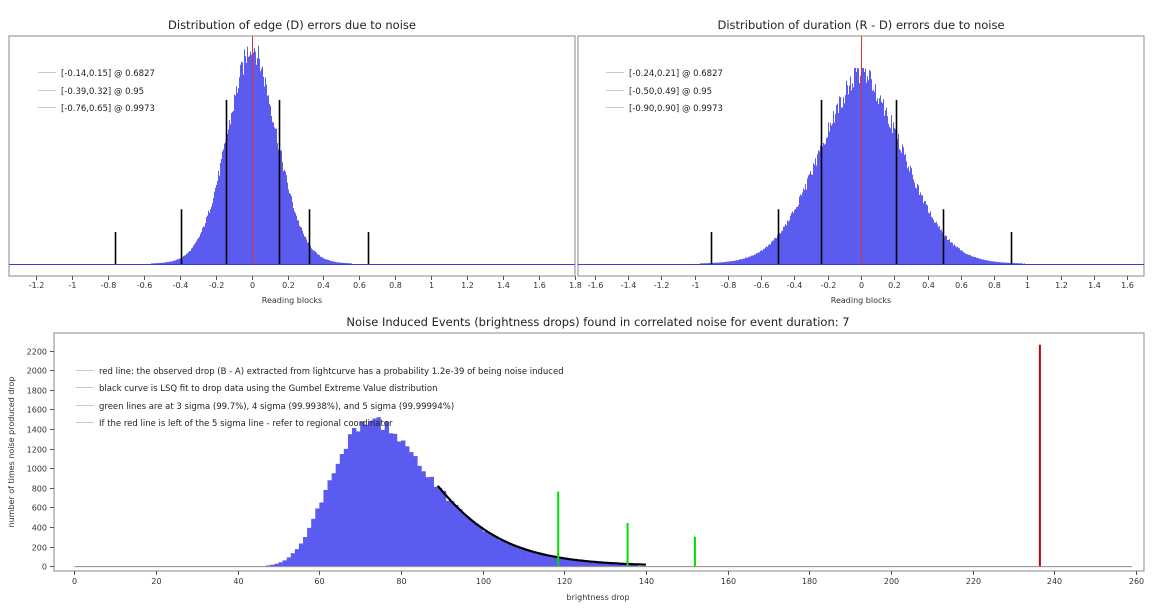  What do you see at coordinates (108, 109) in the screenshot?
I see `legend-entry: [-0.76,0.65] @ 0.9973` at bounding box center [108, 109].